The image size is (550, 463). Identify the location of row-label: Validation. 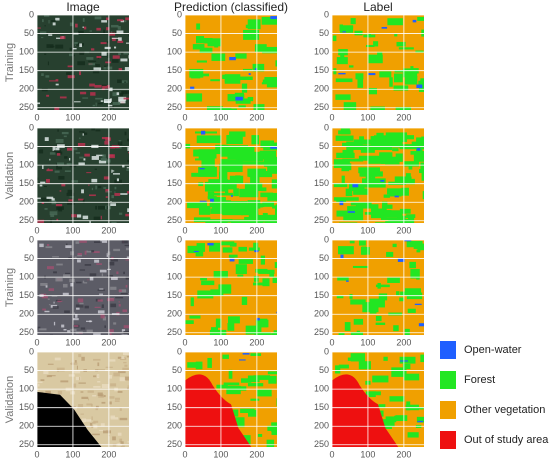
(10, 176).